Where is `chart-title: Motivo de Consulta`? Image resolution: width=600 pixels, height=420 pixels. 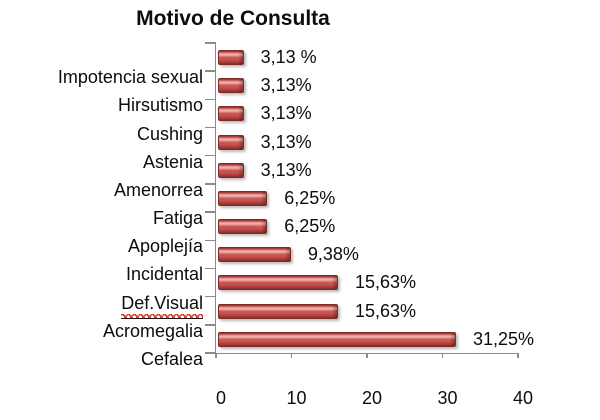 chart-title: Motivo de Consulta is located at coordinates (233, 18).